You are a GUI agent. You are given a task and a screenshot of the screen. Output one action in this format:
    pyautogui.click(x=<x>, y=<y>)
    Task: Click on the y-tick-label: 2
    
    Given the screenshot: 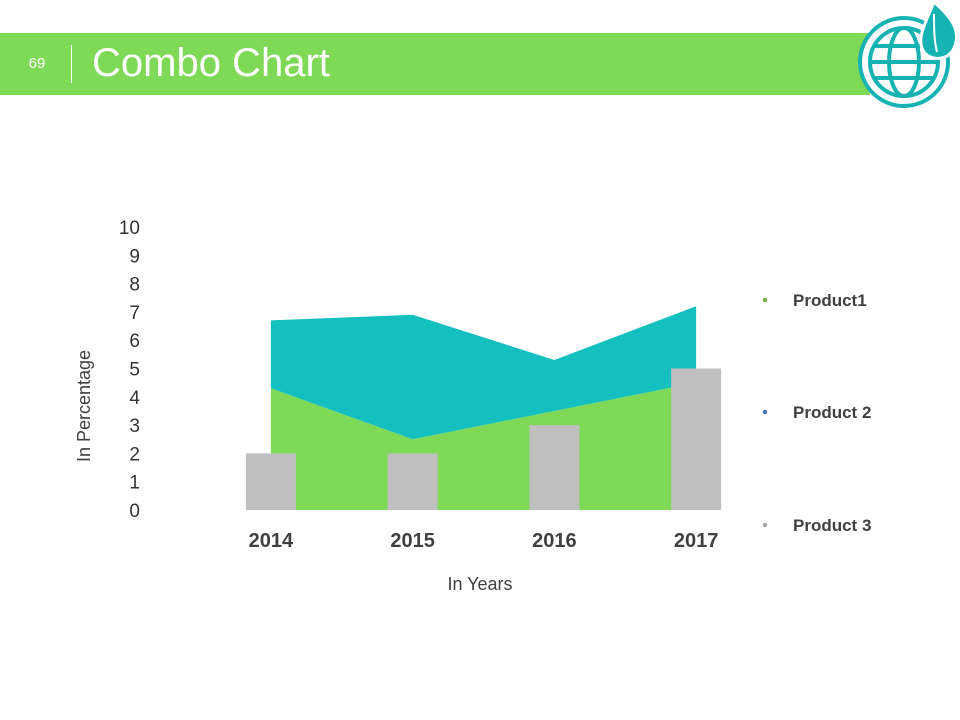 What is the action you would take?
    pyautogui.click(x=134, y=454)
    